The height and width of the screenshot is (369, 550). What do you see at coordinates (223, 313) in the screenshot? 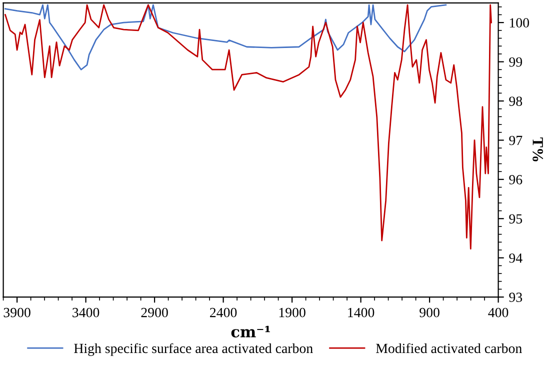
I see `x-tick-label: 2400` at bounding box center [223, 313].